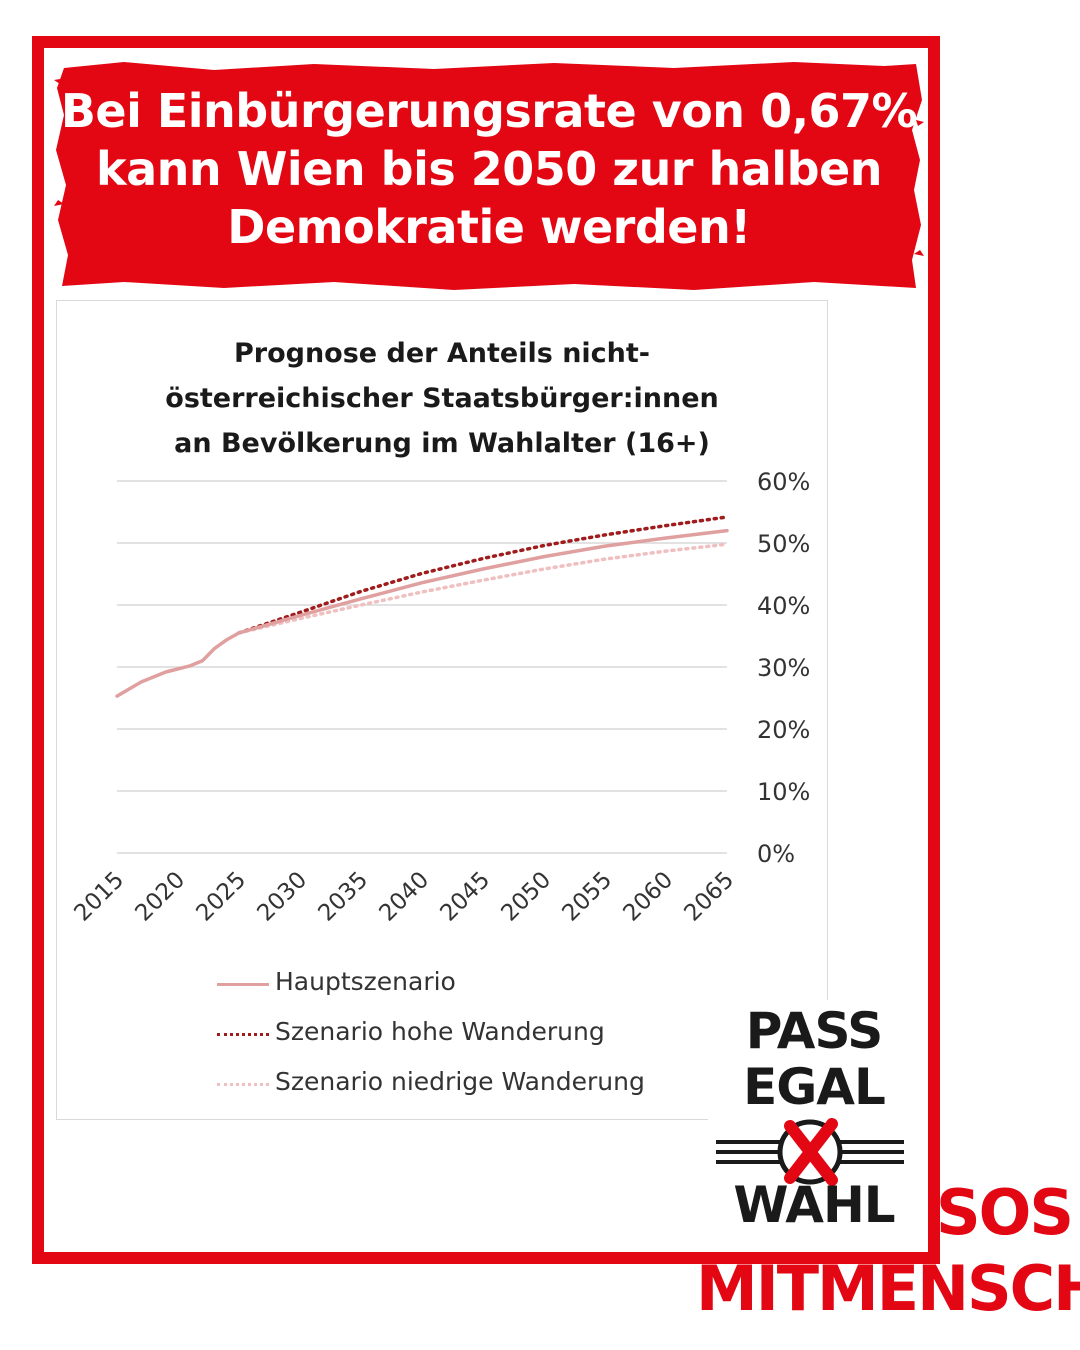  I want to click on y-tick-label: 0%, so click(776, 854).